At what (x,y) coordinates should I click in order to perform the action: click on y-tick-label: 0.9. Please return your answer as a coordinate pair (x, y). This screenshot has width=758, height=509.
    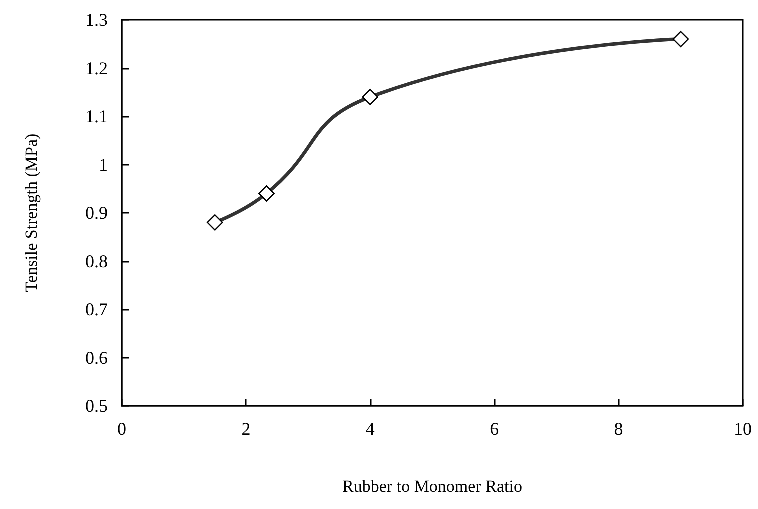
    Looking at the image, I should click on (97, 213).